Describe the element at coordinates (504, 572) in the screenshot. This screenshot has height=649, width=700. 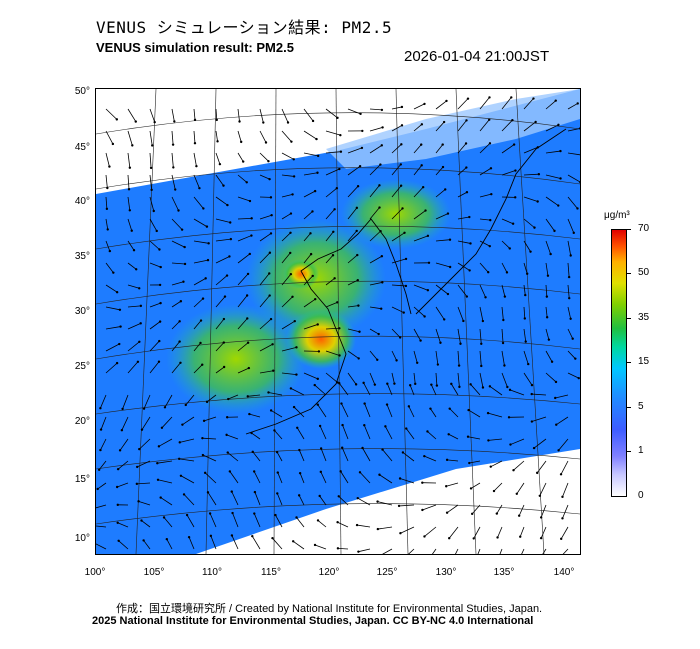
I see `lon-tick-135: 135°` at that location.